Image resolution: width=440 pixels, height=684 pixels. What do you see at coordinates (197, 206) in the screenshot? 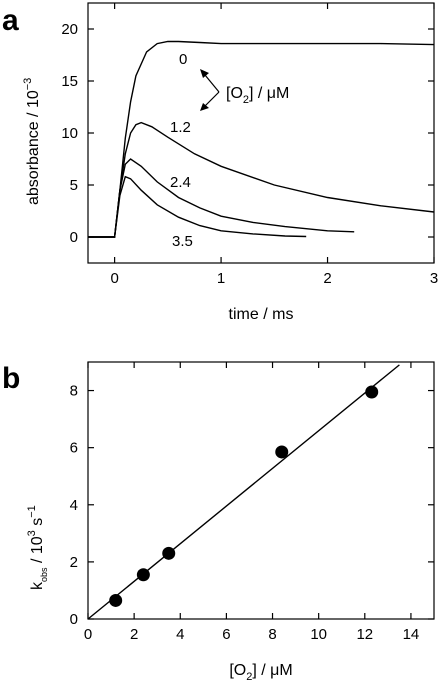
I see `series-line-3.5` at bounding box center [197, 206].